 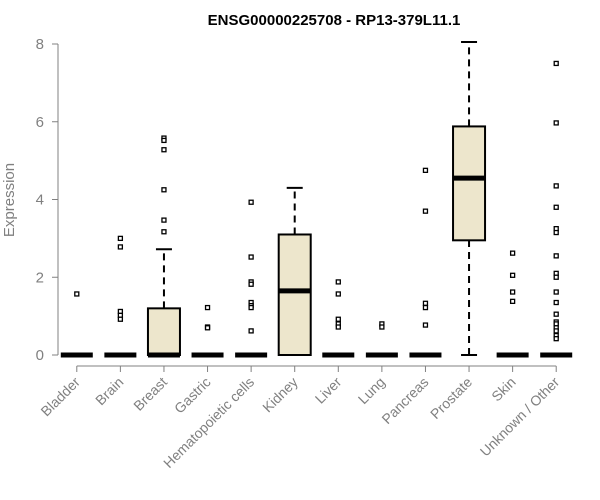 I want to click on box-liver, so click(x=338, y=318).